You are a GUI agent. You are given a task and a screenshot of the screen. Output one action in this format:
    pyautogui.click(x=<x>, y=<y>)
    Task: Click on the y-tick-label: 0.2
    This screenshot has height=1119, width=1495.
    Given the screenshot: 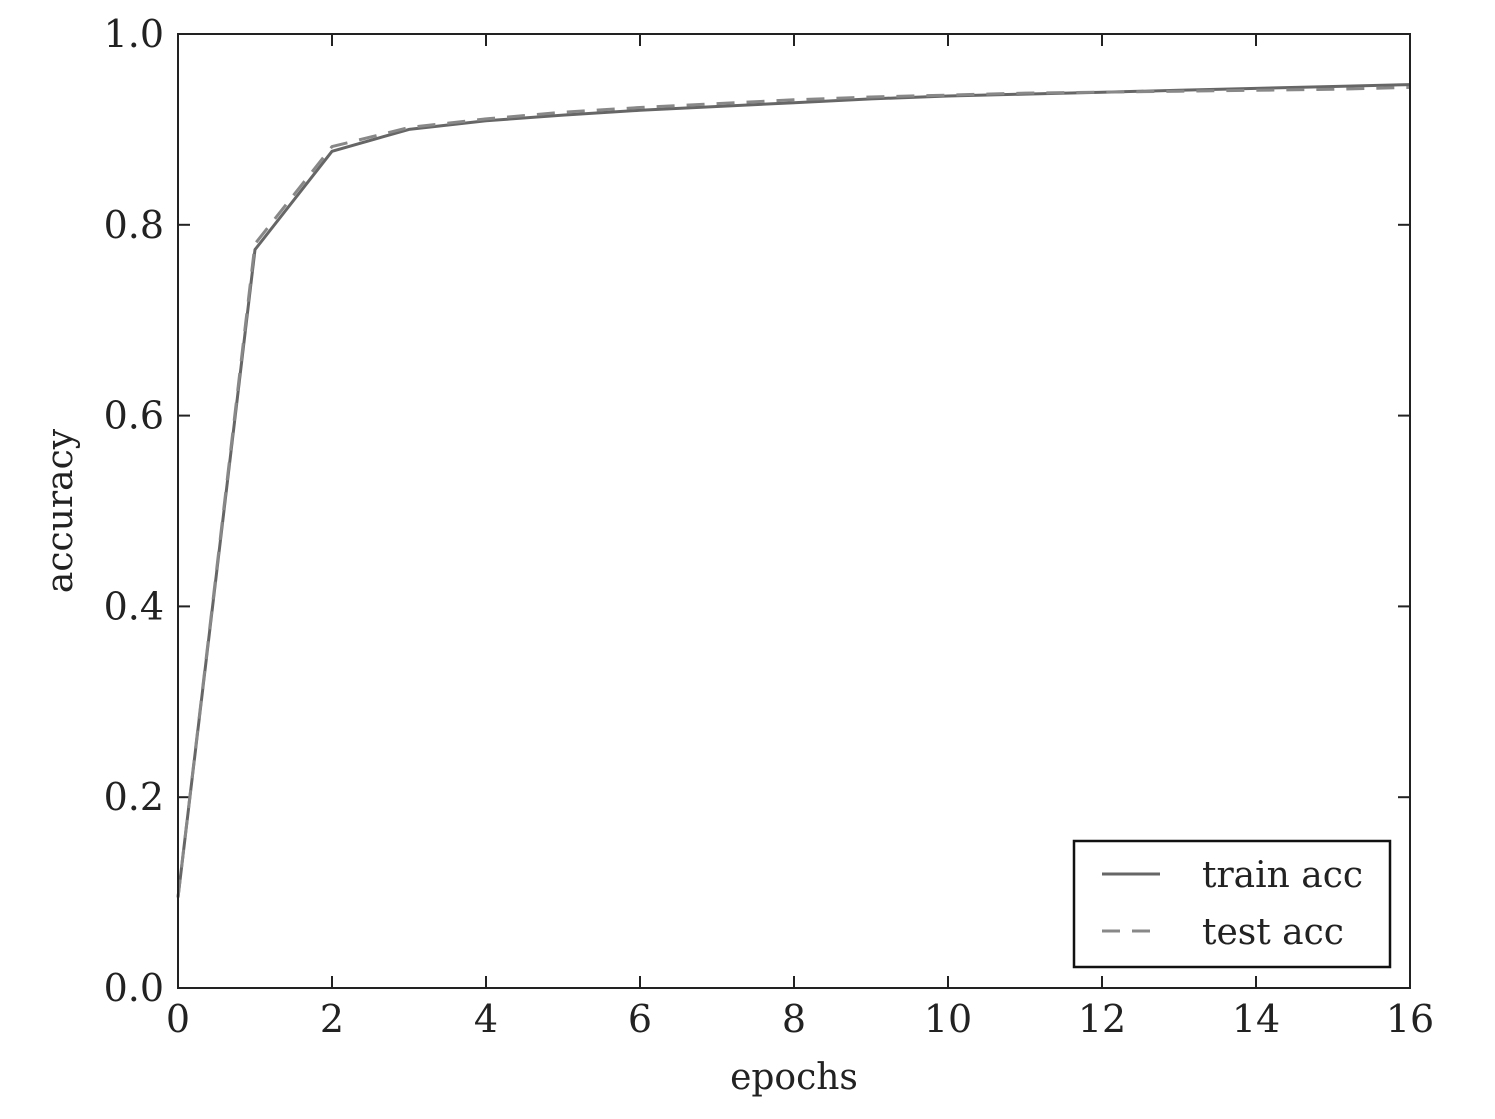 What is the action you would take?
    pyautogui.click(x=134, y=797)
    